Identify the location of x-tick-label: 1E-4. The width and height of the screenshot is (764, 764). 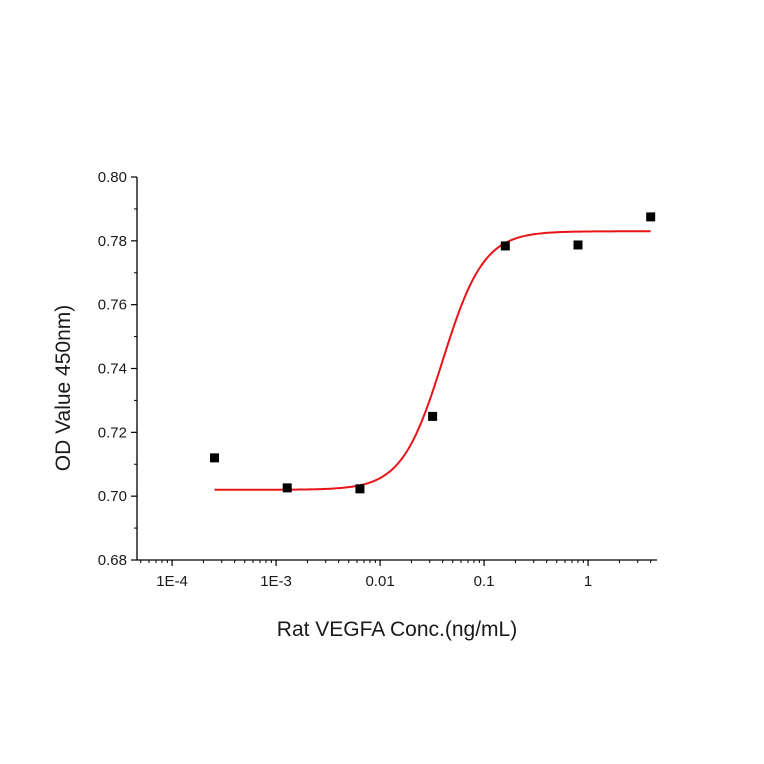
(172, 581).